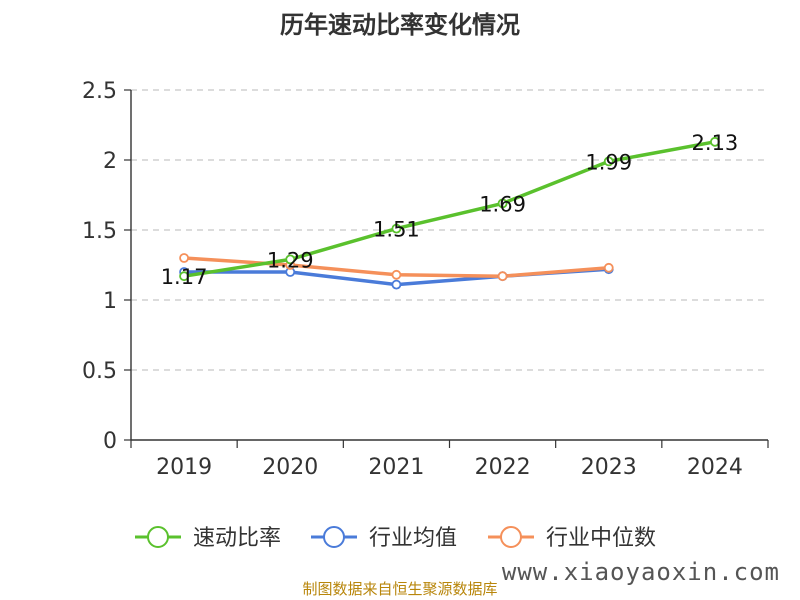 The height and width of the screenshot is (600, 800). What do you see at coordinates (110, 161) in the screenshot?
I see `y-tick-label: 2` at bounding box center [110, 161].